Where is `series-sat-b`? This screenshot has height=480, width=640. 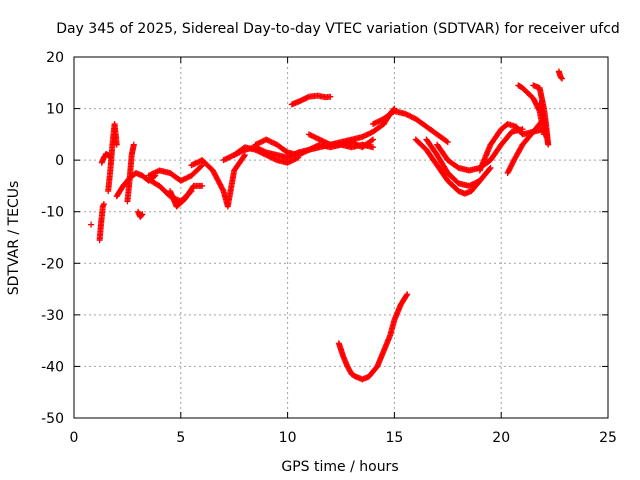
series-sat-b is located at coordinates (101, 222).